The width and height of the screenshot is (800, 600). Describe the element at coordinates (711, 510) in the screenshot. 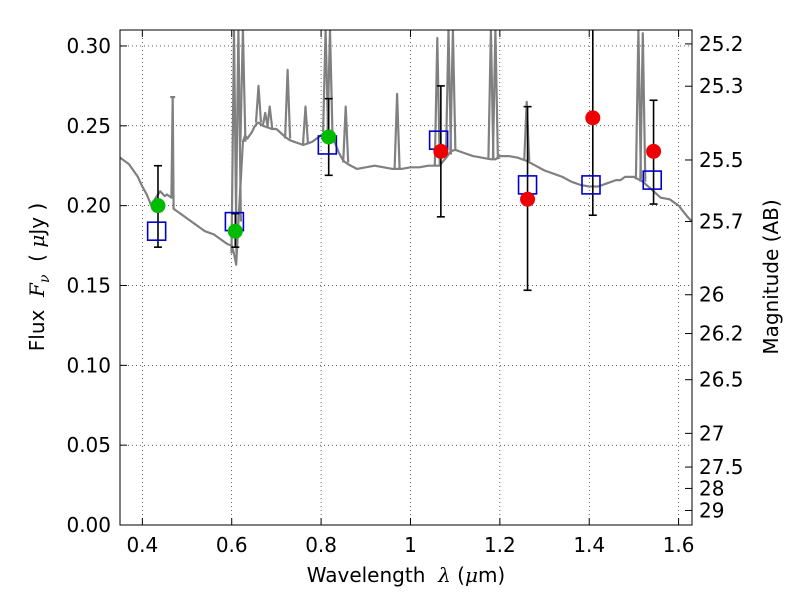

I see `magnitude-tick-label: 29` at that location.